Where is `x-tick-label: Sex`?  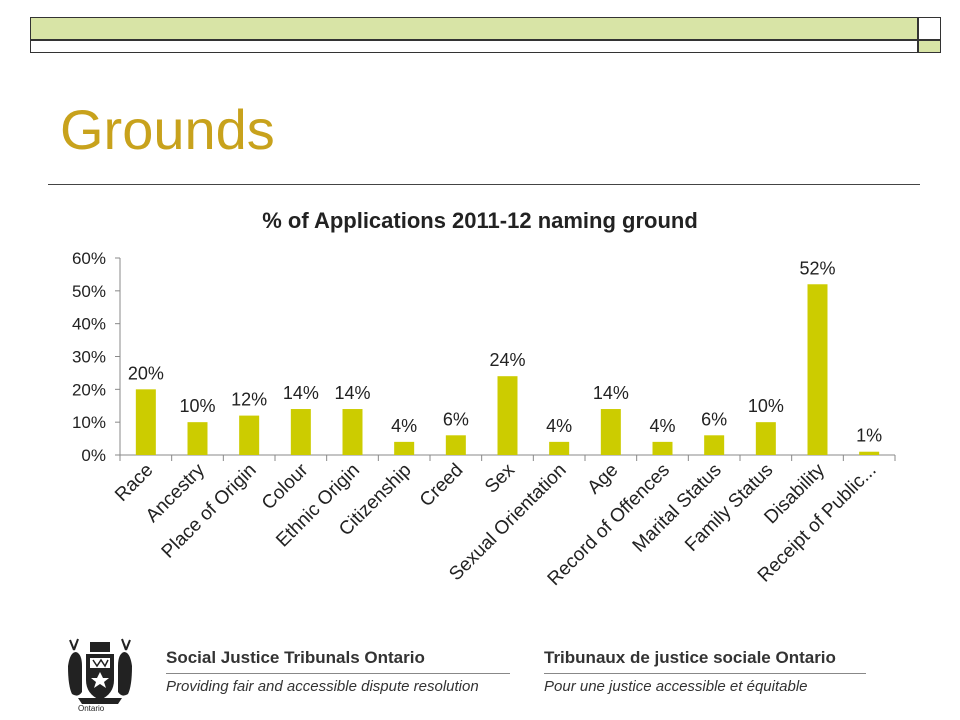
x-tick-label: Sex is located at coordinates (500, 478).